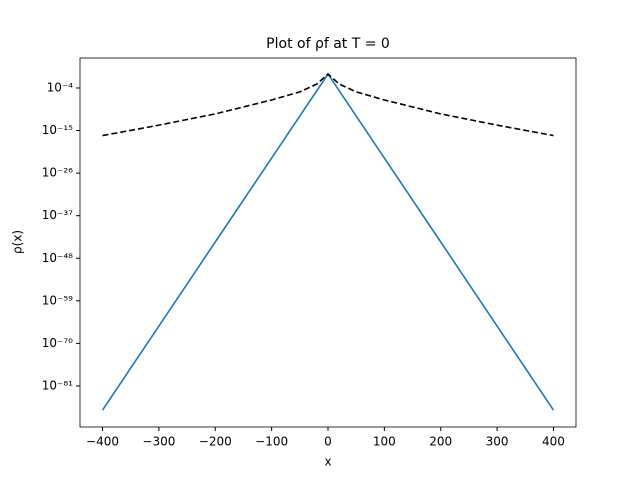  What do you see at coordinates (497, 442) in the screenshot?
I see `x-tick-label: 300` at bounding box center [497, 442].